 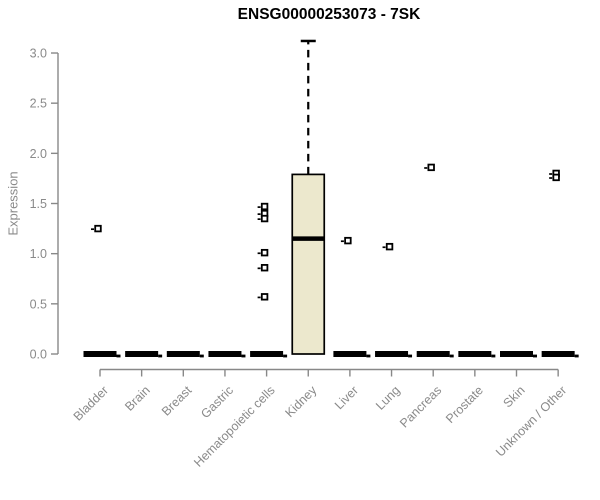 I want to click on x-tick-label: Brain, so click(x=137, y=398).